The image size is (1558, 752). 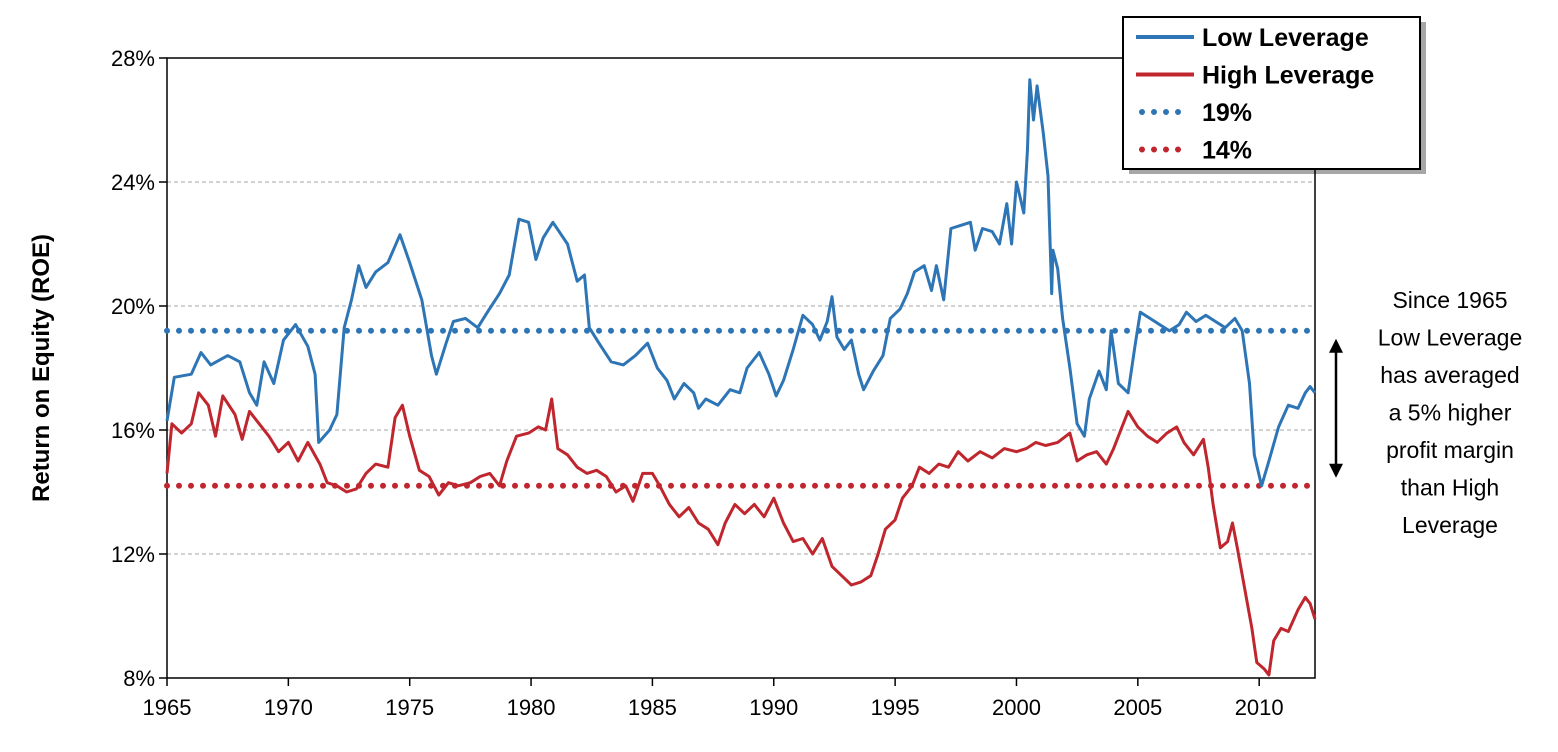 What do you see at coordinates (652, 707) in the screenshot?
I see `x-tick-label: 1985` at bounding box center [652, 707].